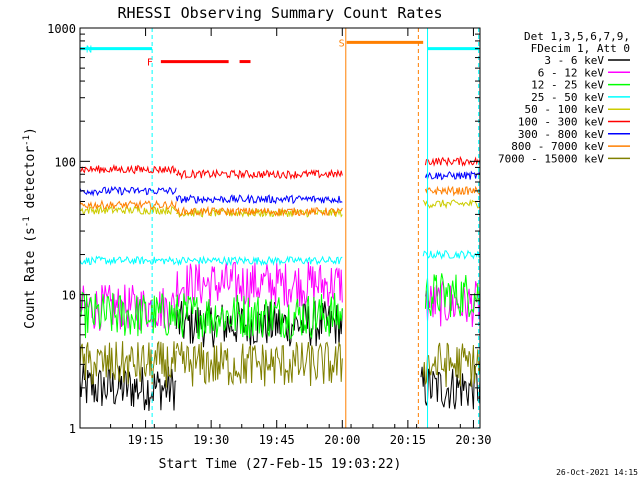  Describe the element at coordinates (27, 221) in the screenshot. I see `y-axis-label-sup1: -1` at that location.